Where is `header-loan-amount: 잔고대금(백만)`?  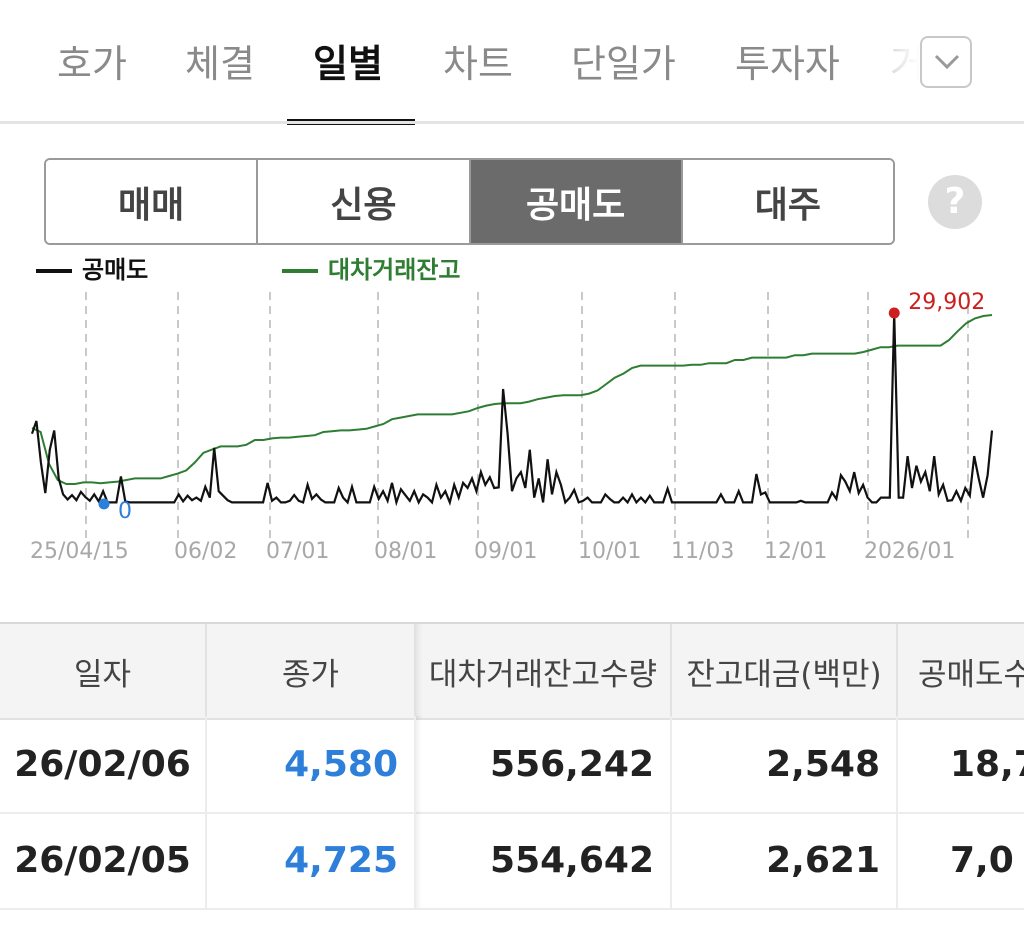
header-loan-amount: 잔고대금(백만) is located at coordinates (785, 671).